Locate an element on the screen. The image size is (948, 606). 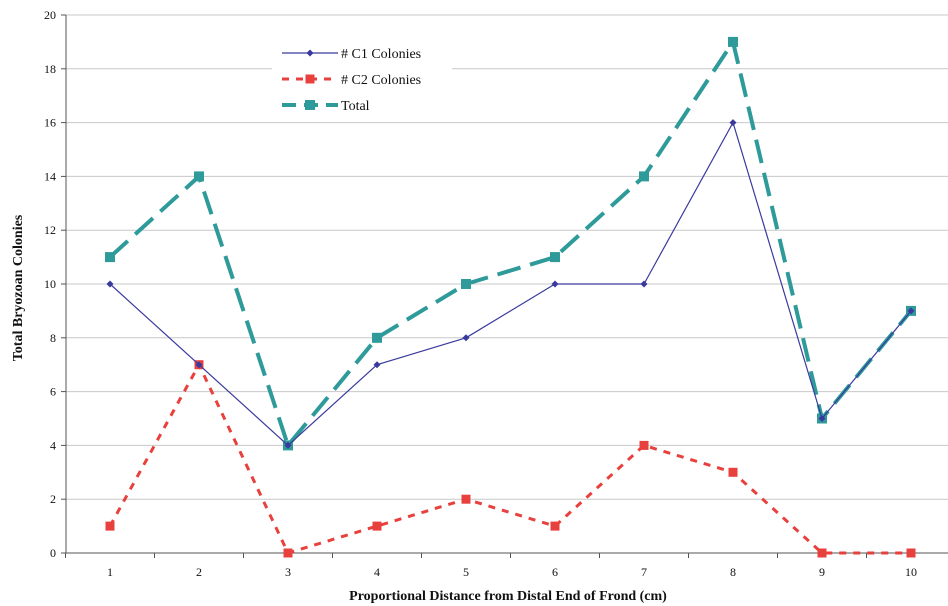
y-tick-label: 6 is located at coordinates (53, 392).